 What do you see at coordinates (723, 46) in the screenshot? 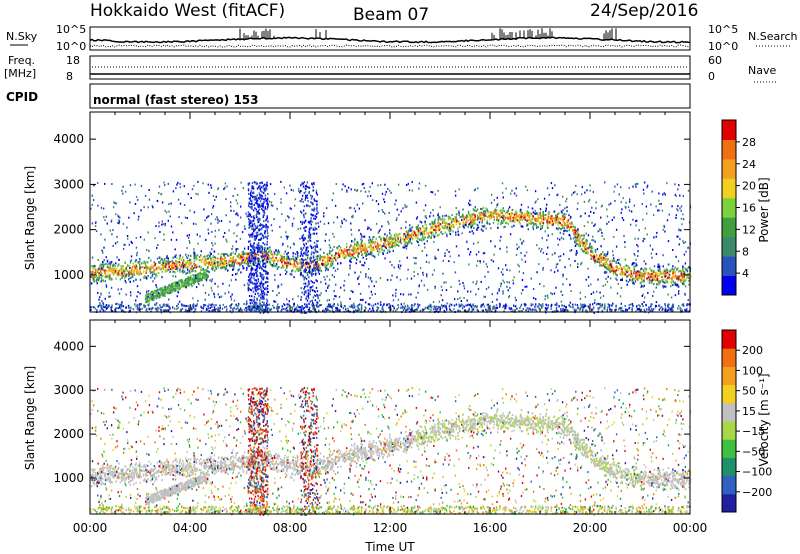
I see `nsearch-tick-bottom: 10^0` at bounding box center [723, 46].